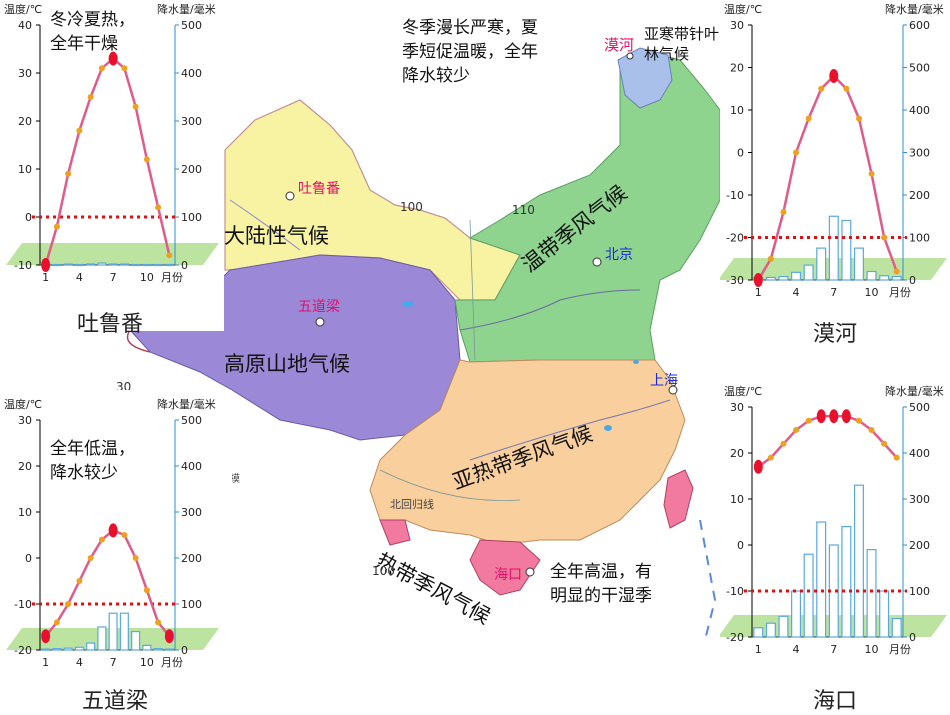  Describe the element at coordinates (796, 292) in the screenshot. I see `month-tick-label: 4` at that location.